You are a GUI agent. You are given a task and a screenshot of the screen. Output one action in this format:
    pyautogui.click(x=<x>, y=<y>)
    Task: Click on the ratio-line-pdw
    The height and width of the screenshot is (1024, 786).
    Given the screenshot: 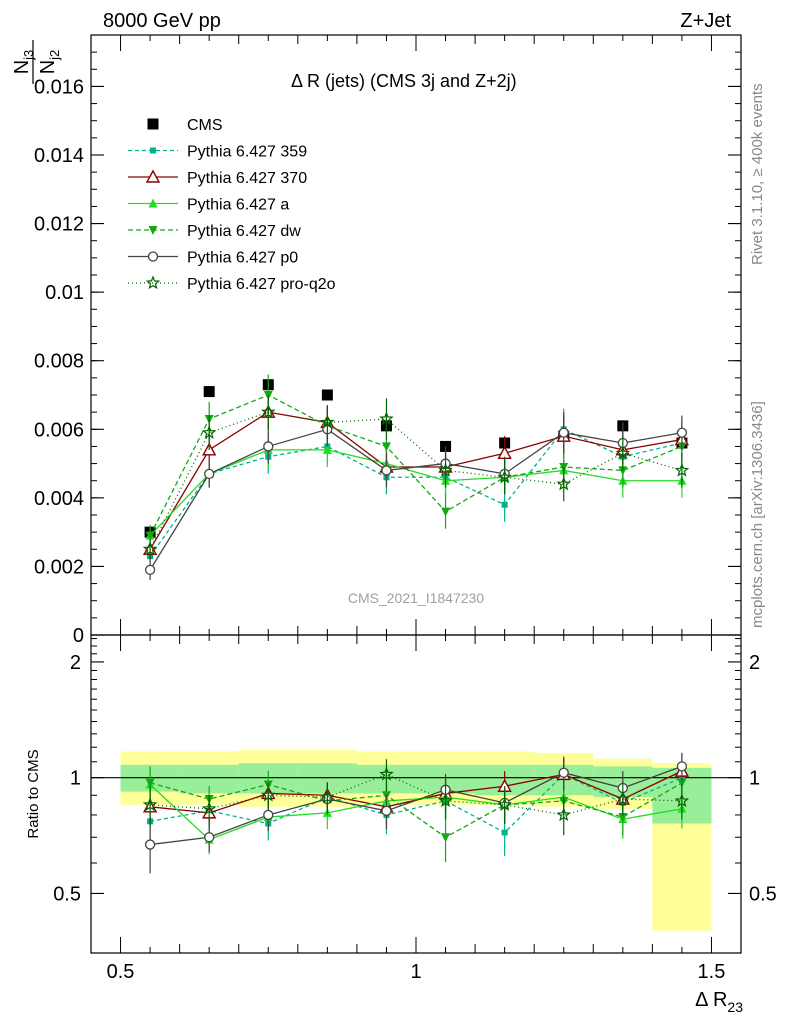 What is the action you would take?
    pyautogui.click(x=416, y=810)
    